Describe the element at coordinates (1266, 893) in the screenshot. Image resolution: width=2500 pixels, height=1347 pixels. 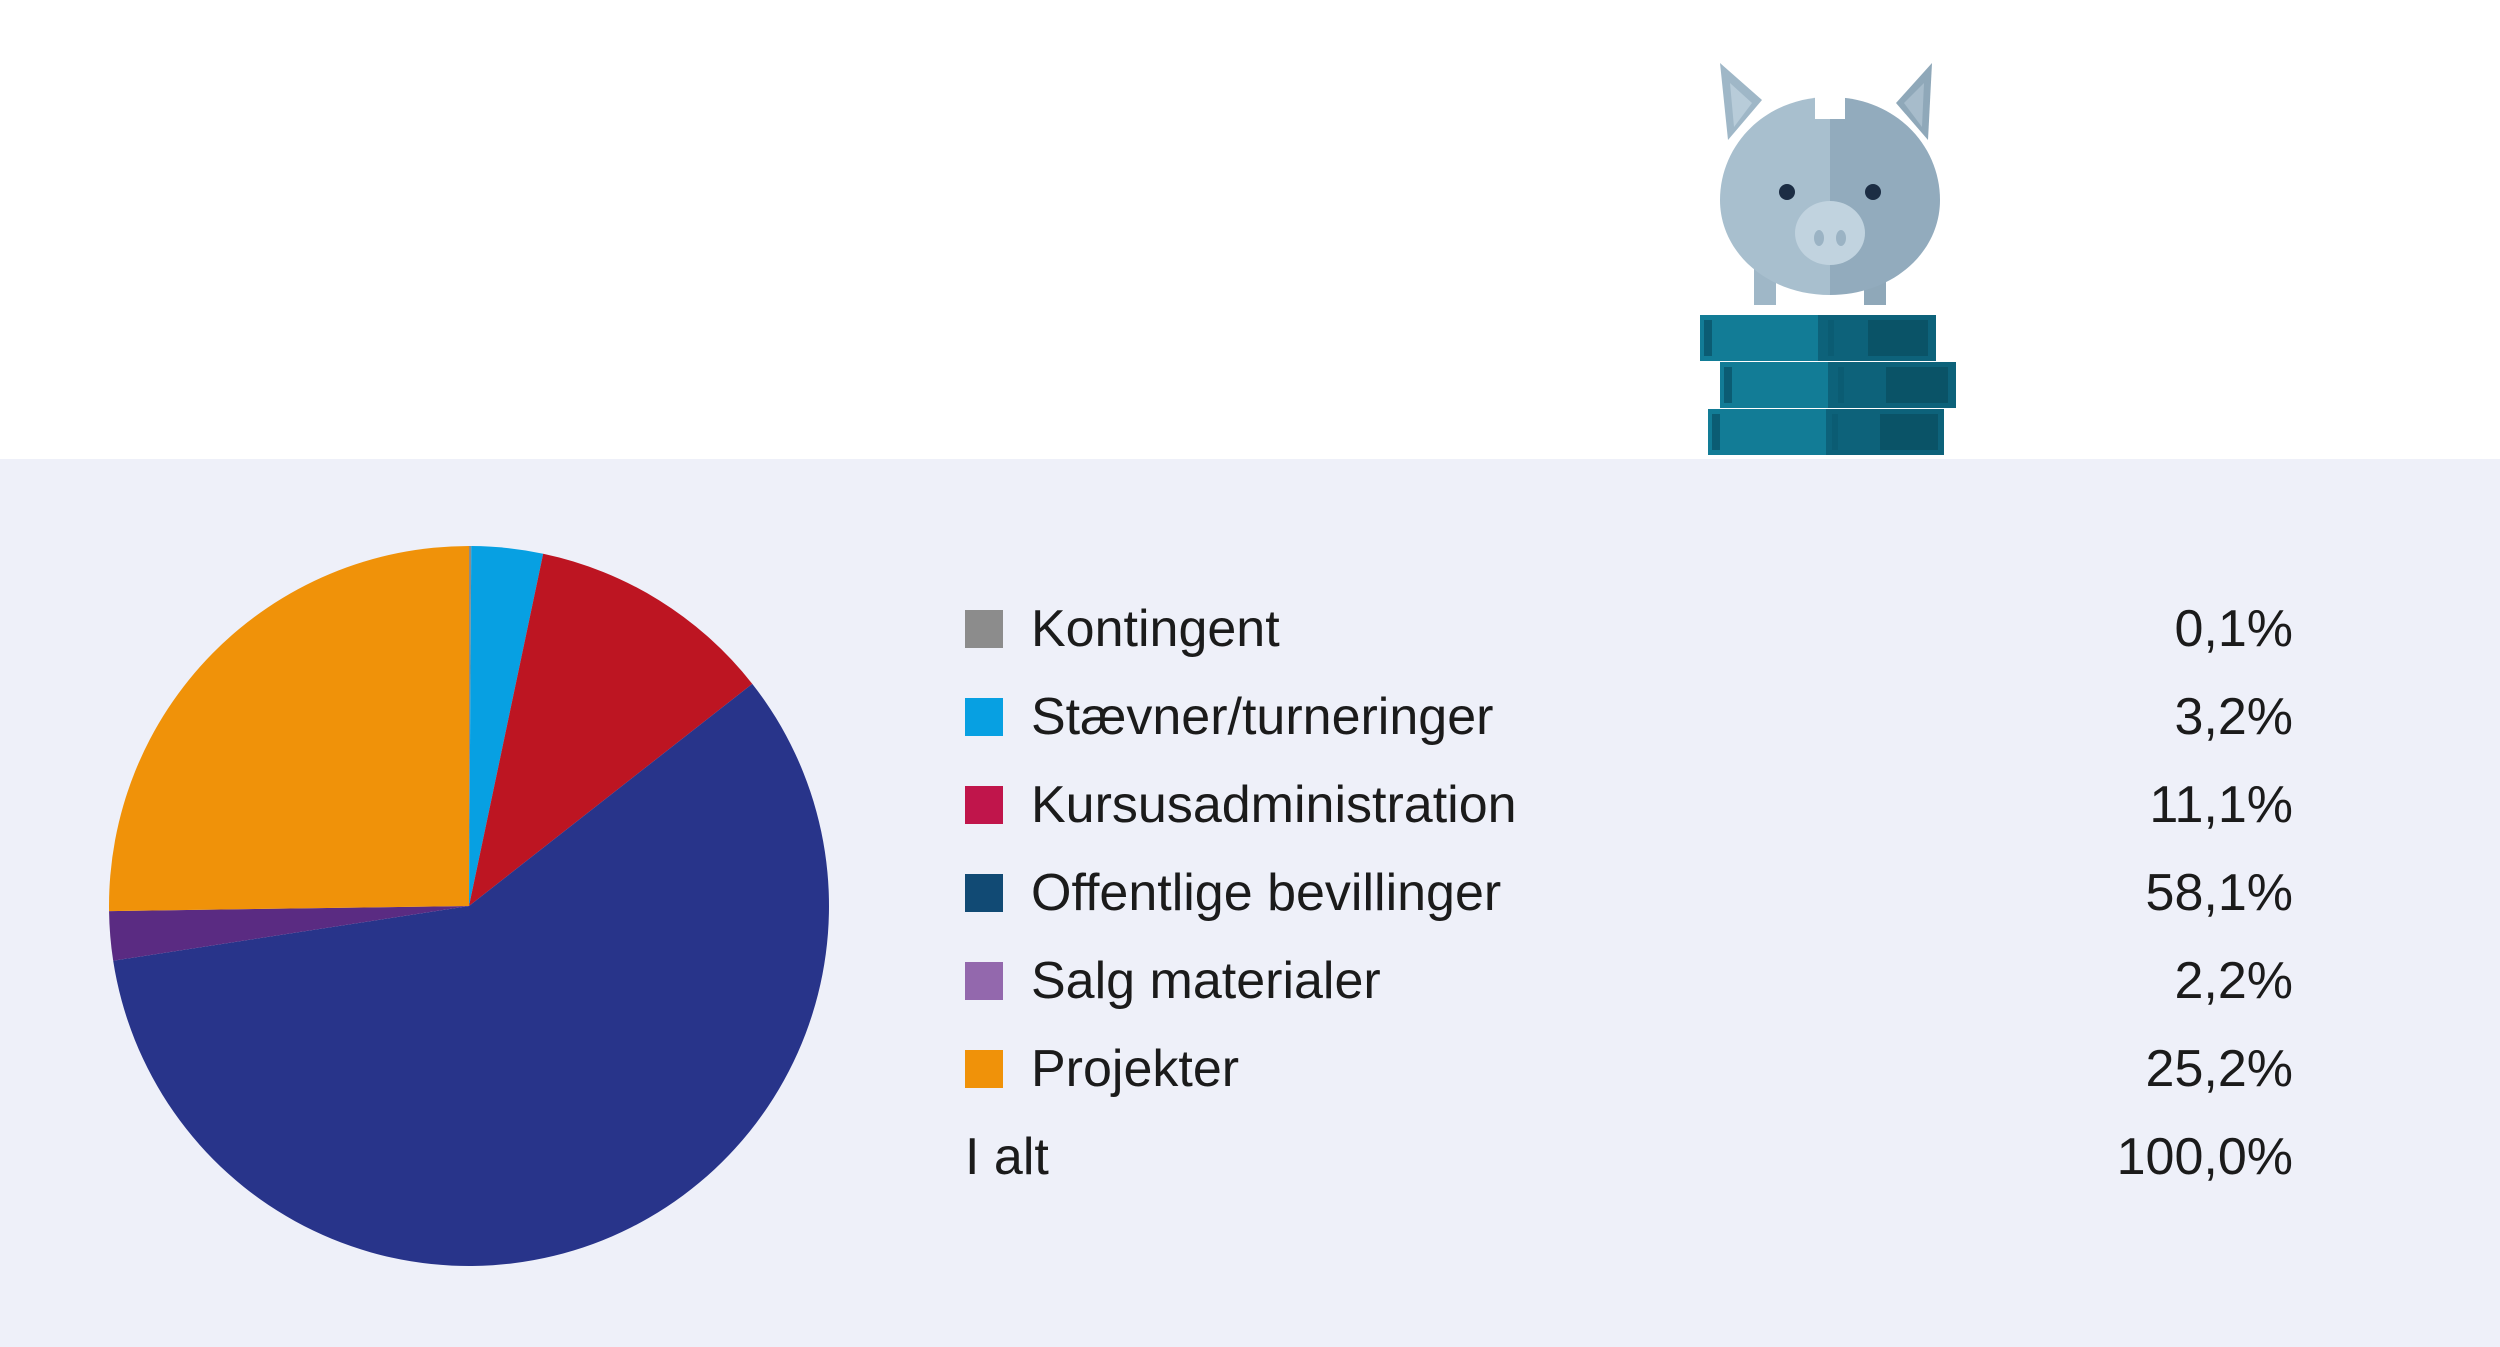
I see `legend-label: Offentlige bevillinger` at that location.